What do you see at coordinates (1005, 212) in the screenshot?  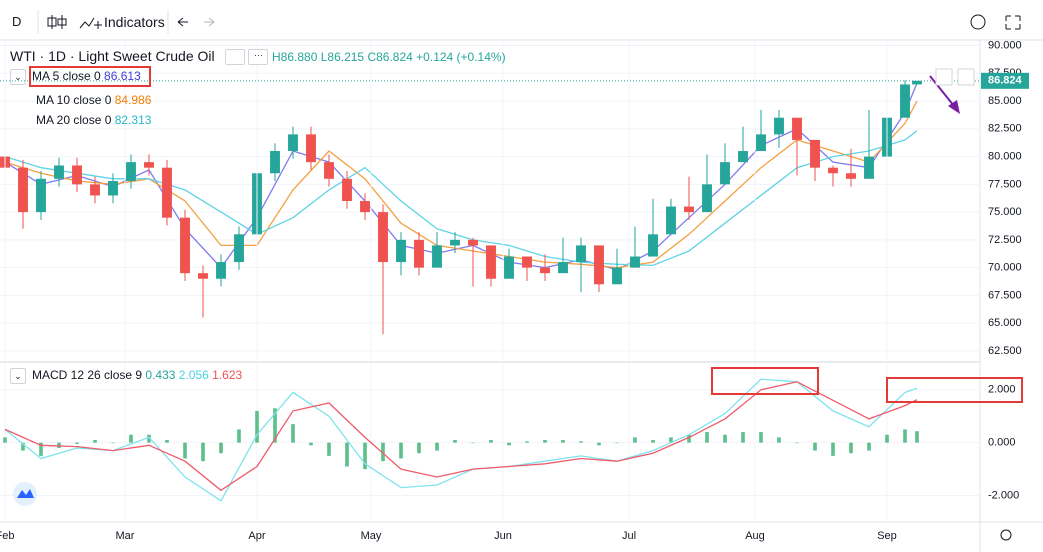 I see `y-tick-label: 75.000` at bounding box center [1005, 212].